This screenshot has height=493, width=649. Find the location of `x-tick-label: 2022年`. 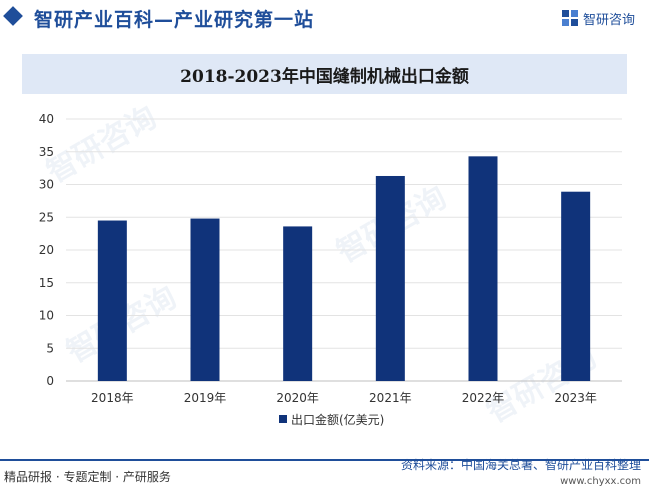

x-tick-label: 2022年 is located at coordinates (483, 398).